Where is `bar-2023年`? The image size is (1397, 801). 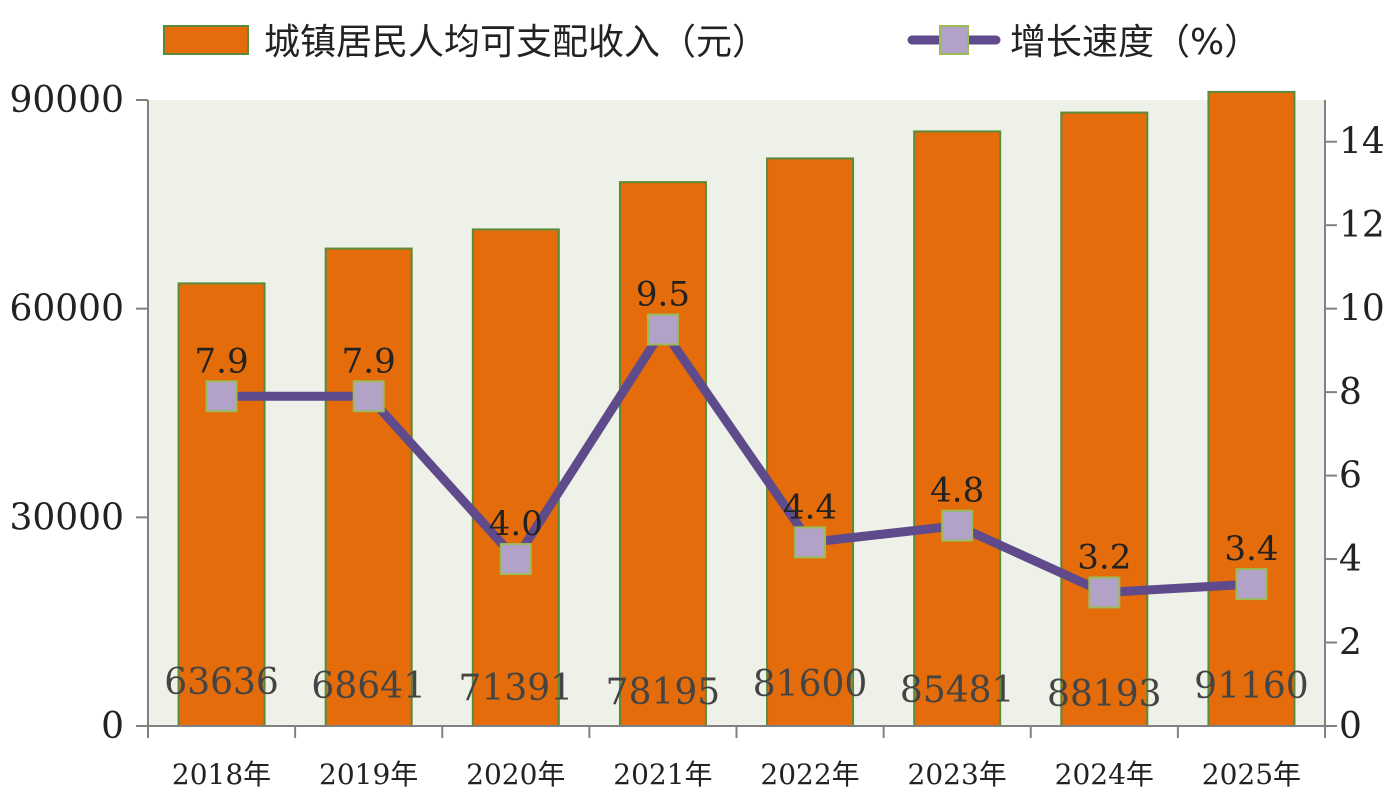 bar-2023年 is located at coordinates (957, 429).